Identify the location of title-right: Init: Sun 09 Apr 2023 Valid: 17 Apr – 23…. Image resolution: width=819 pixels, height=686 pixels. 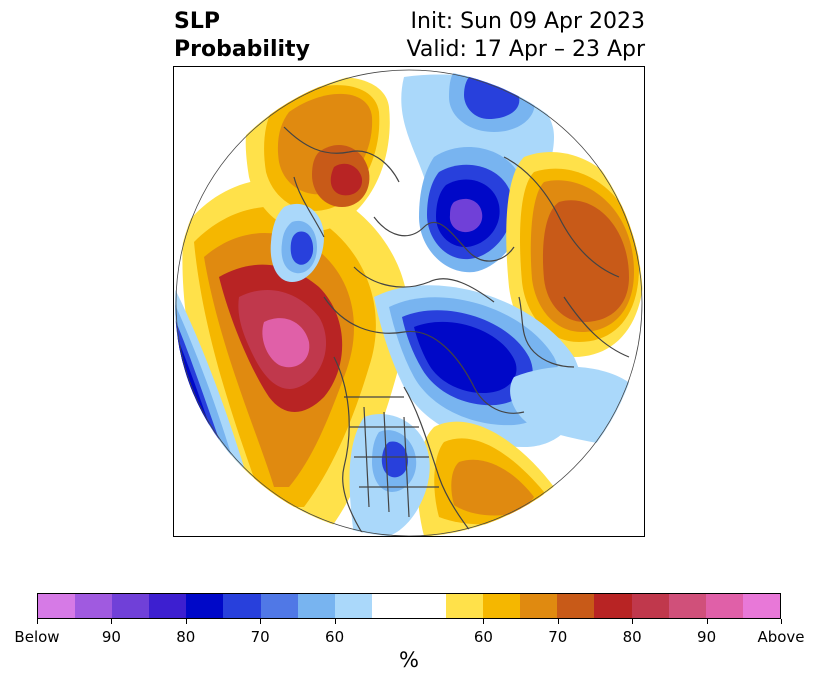
(526, 36).